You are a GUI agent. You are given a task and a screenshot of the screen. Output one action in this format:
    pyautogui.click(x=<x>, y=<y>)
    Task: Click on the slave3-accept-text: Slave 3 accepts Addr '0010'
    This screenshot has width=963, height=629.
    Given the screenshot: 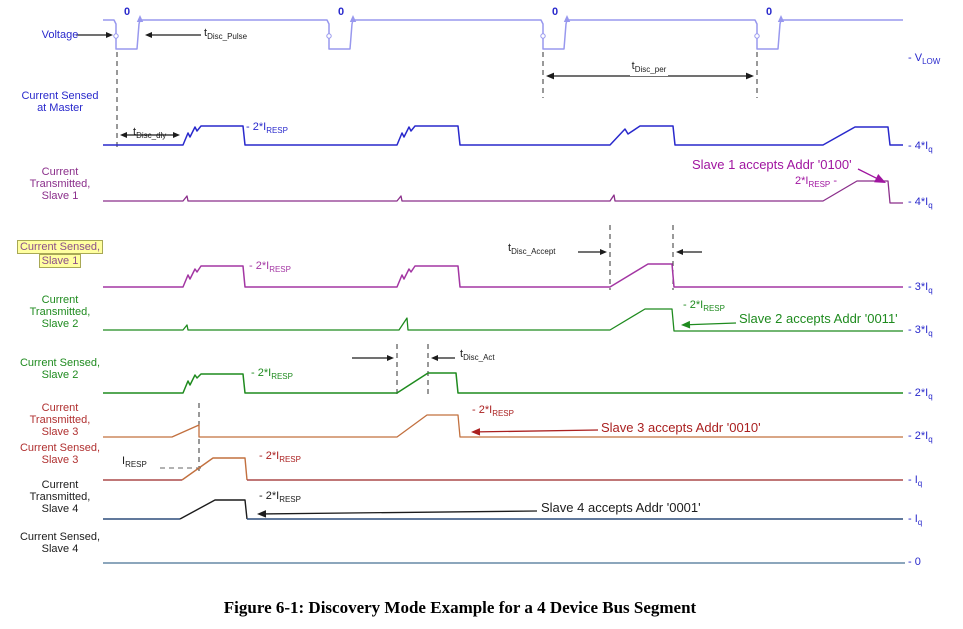 What is the action you would take?
    pyautogui.click(x=681, y=427)
    